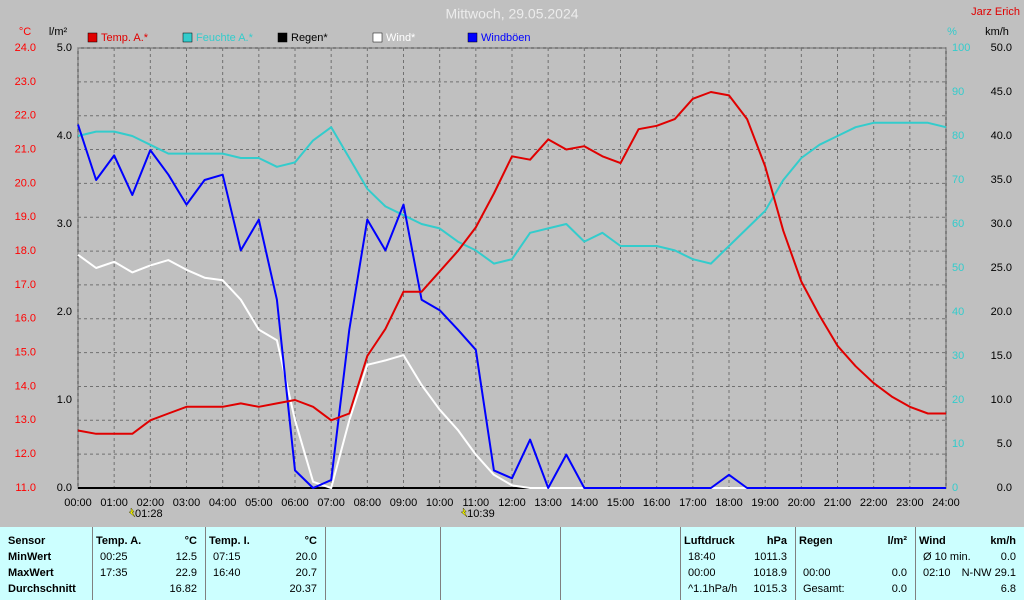 This screenshot has width=1024, height=600. What do you see at coordinates (25, 149) in the screenshot?
I see `y-tick-label: 21.0` at bounding box center [25, 149].